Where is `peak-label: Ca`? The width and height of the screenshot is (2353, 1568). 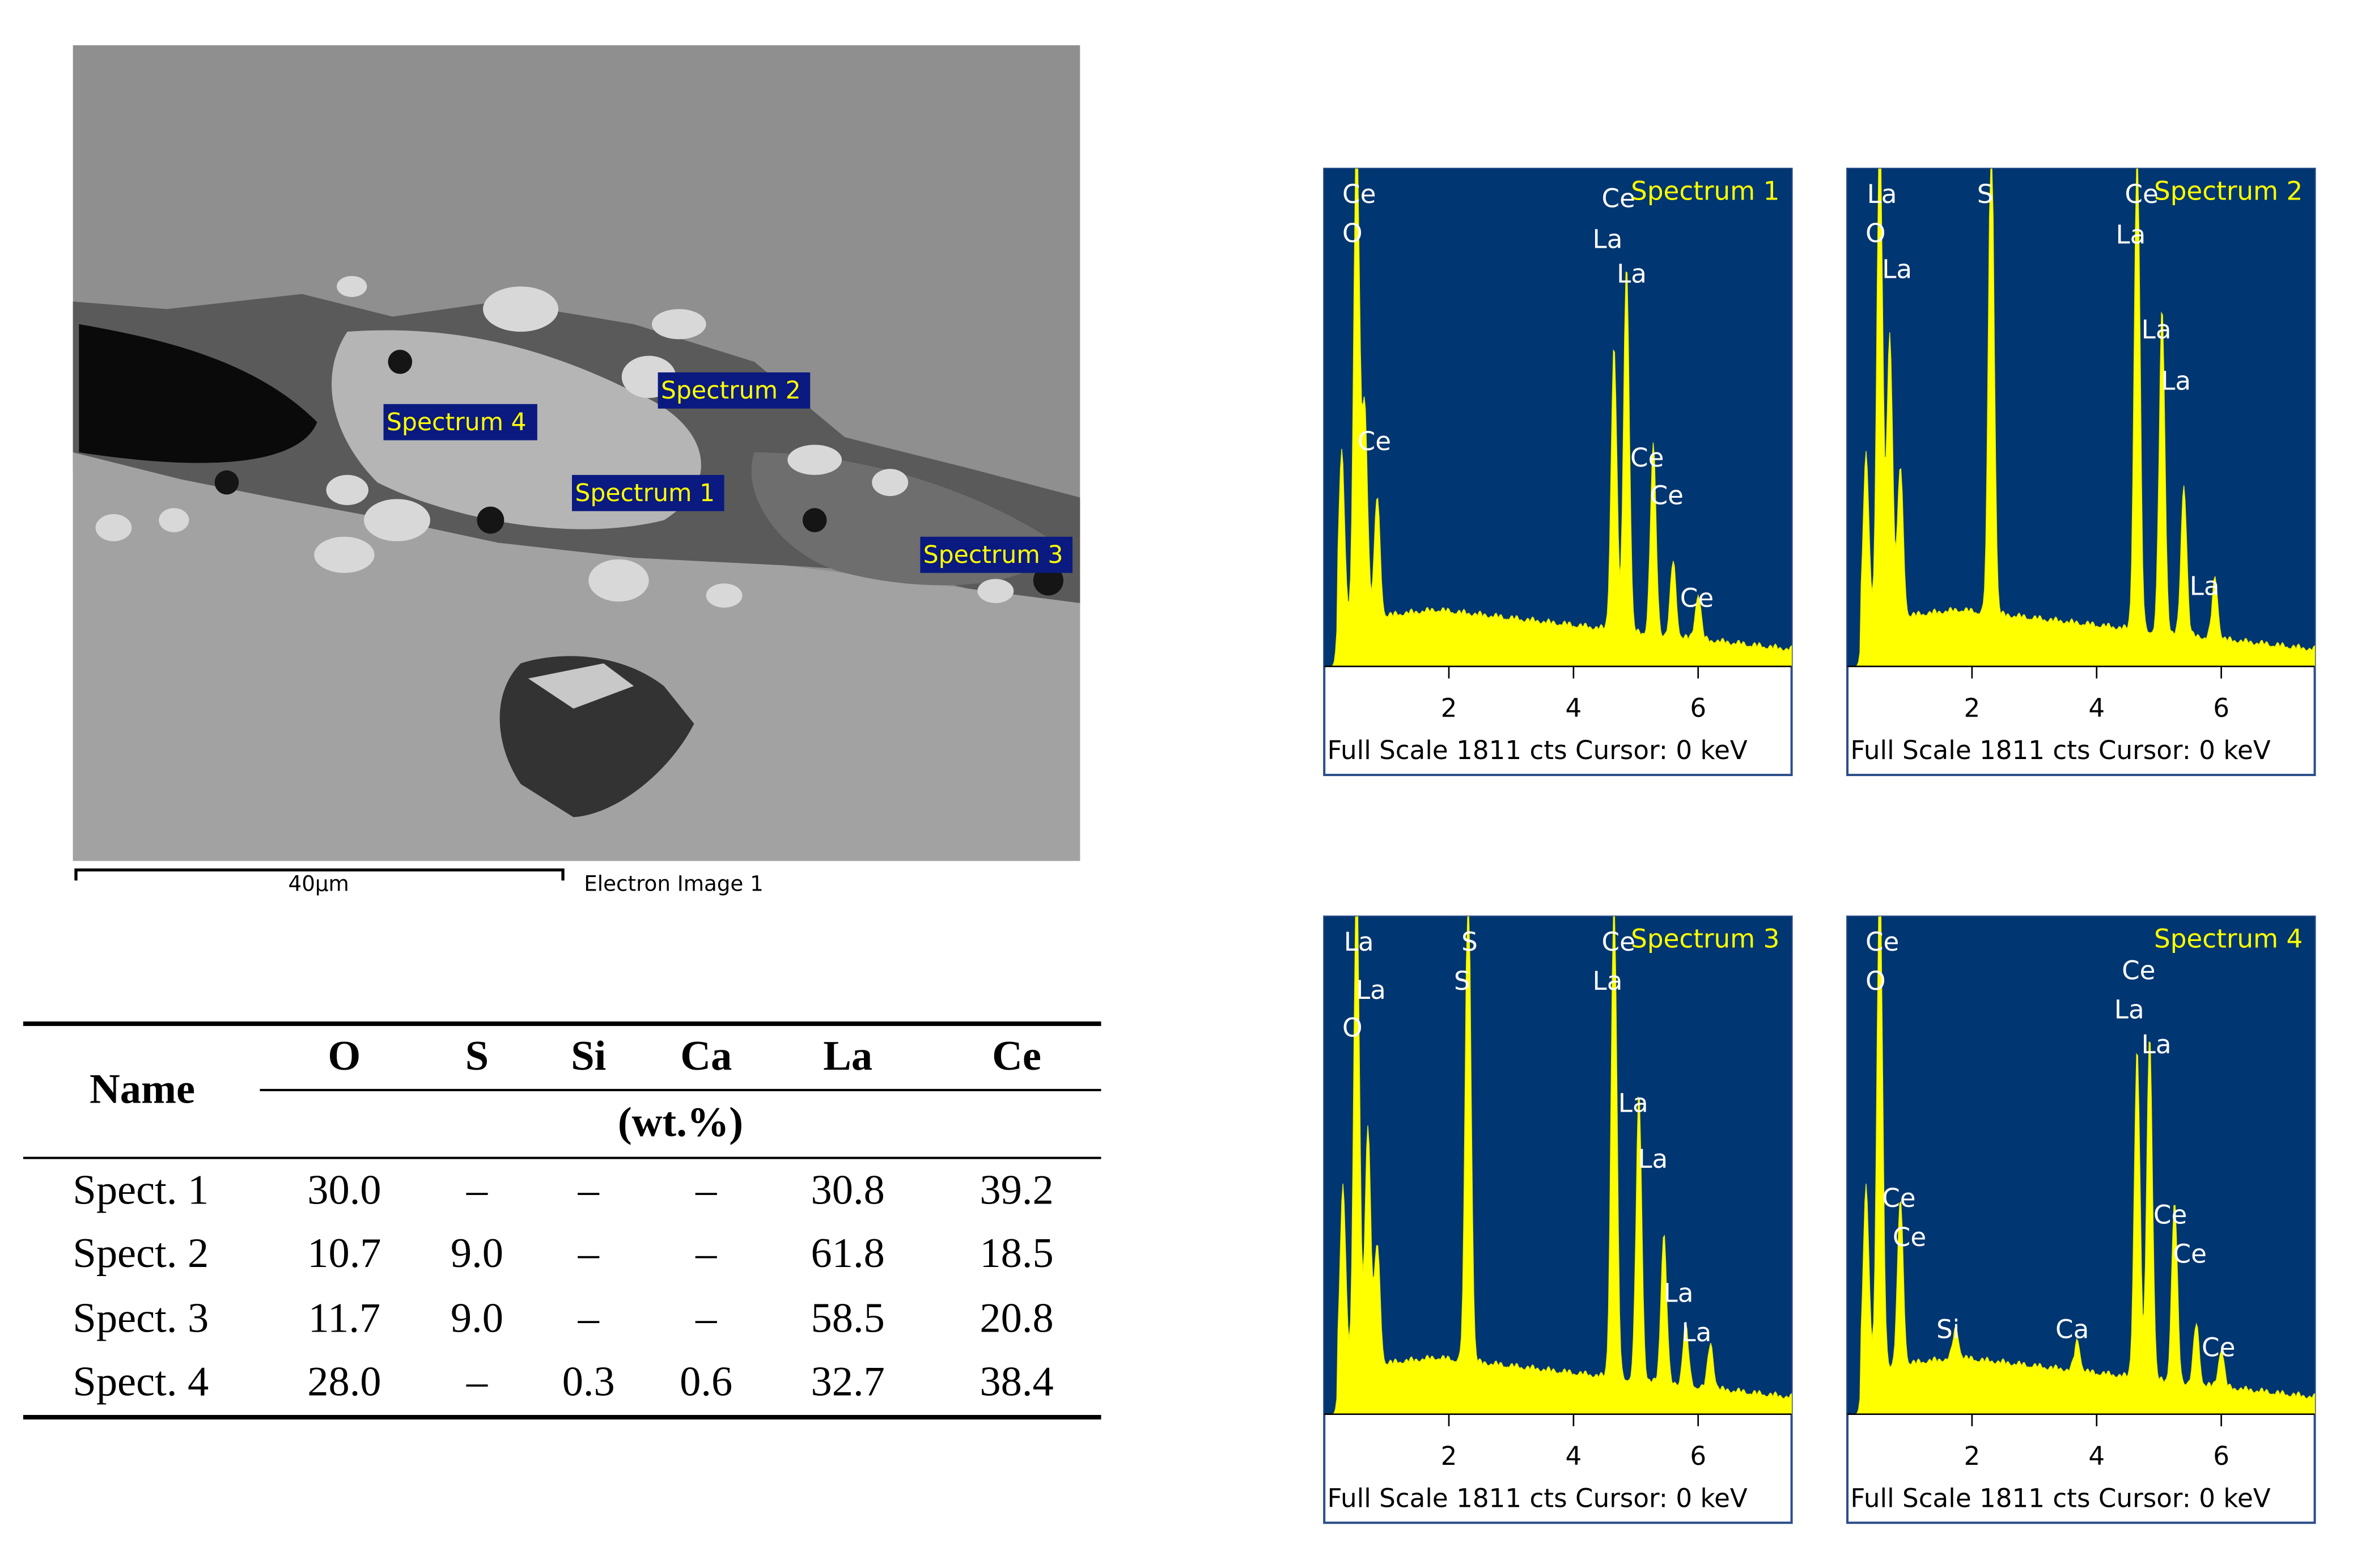 peak-label: Ca is located at coordinates (2072, 1329).